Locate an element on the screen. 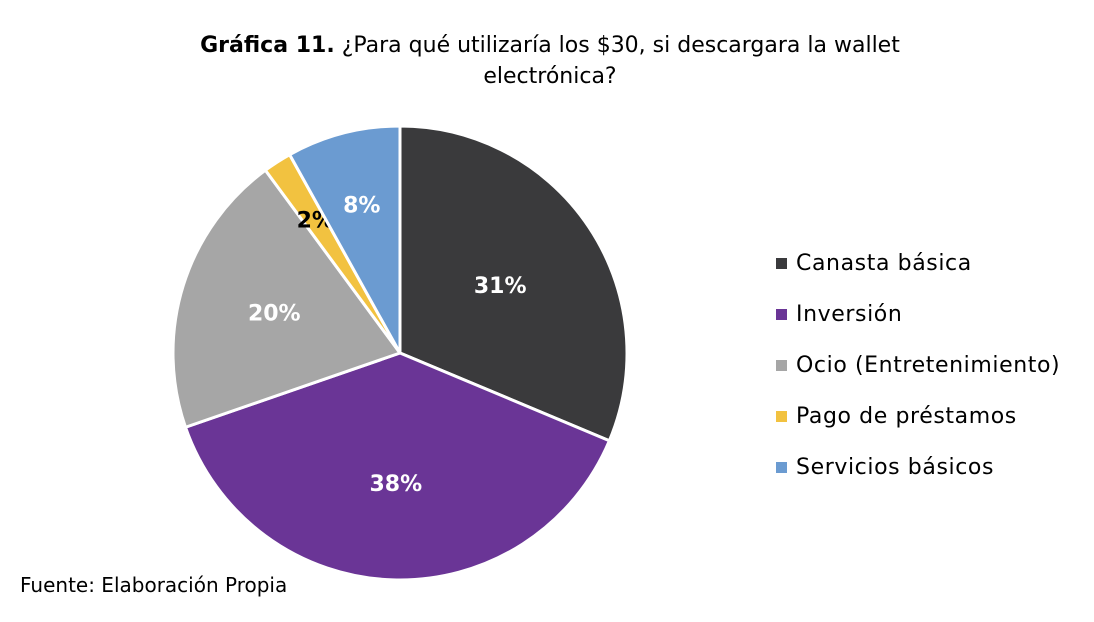 This screenshot has height=622, width=1094. data-label-servicios-basicos: 8% is located at coordinates (361, 205).